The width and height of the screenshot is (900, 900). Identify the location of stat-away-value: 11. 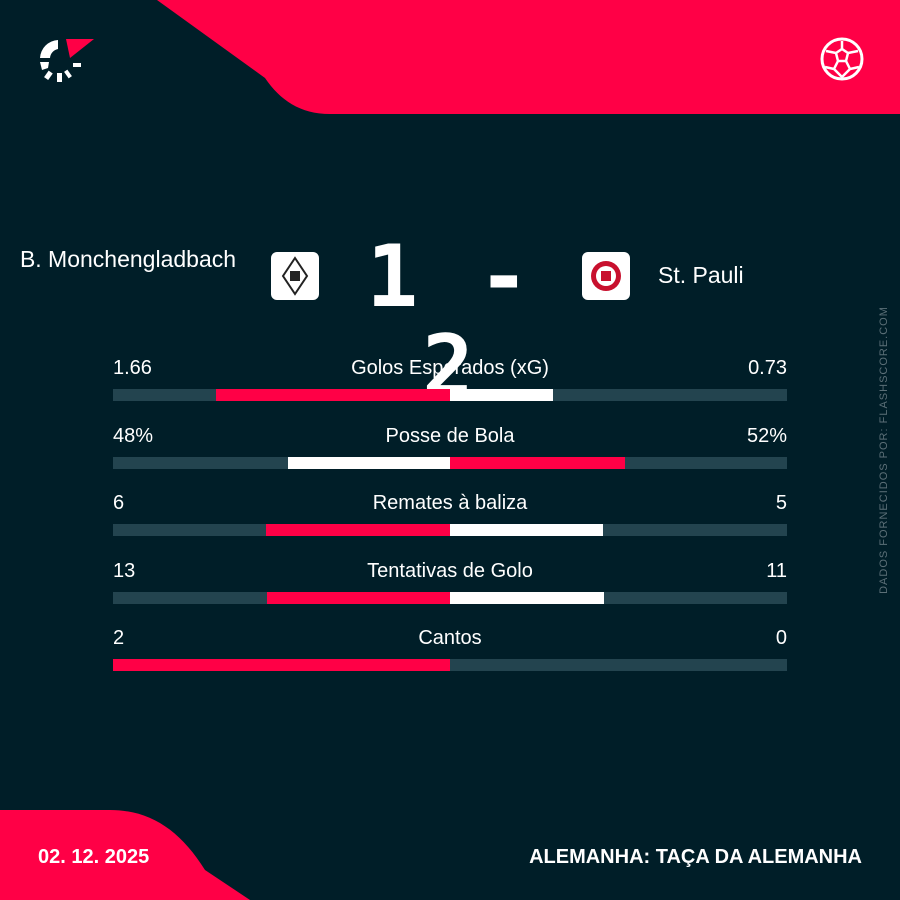
(776, 571).